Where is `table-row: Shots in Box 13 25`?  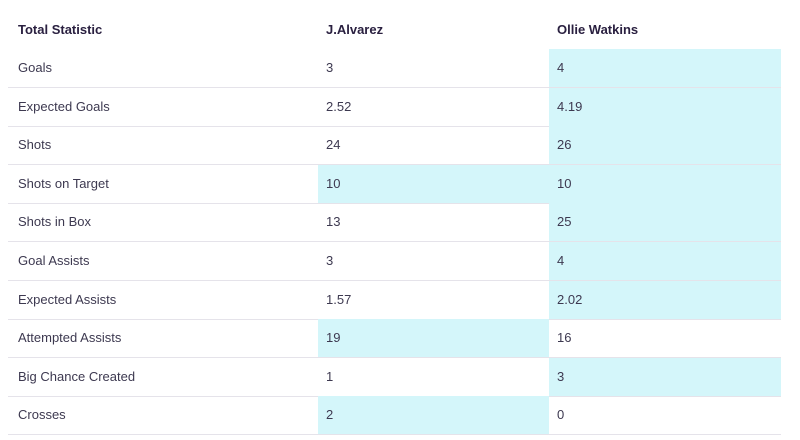
table-row: Shots in Box 13 25 is located at coordinates (400, 222).